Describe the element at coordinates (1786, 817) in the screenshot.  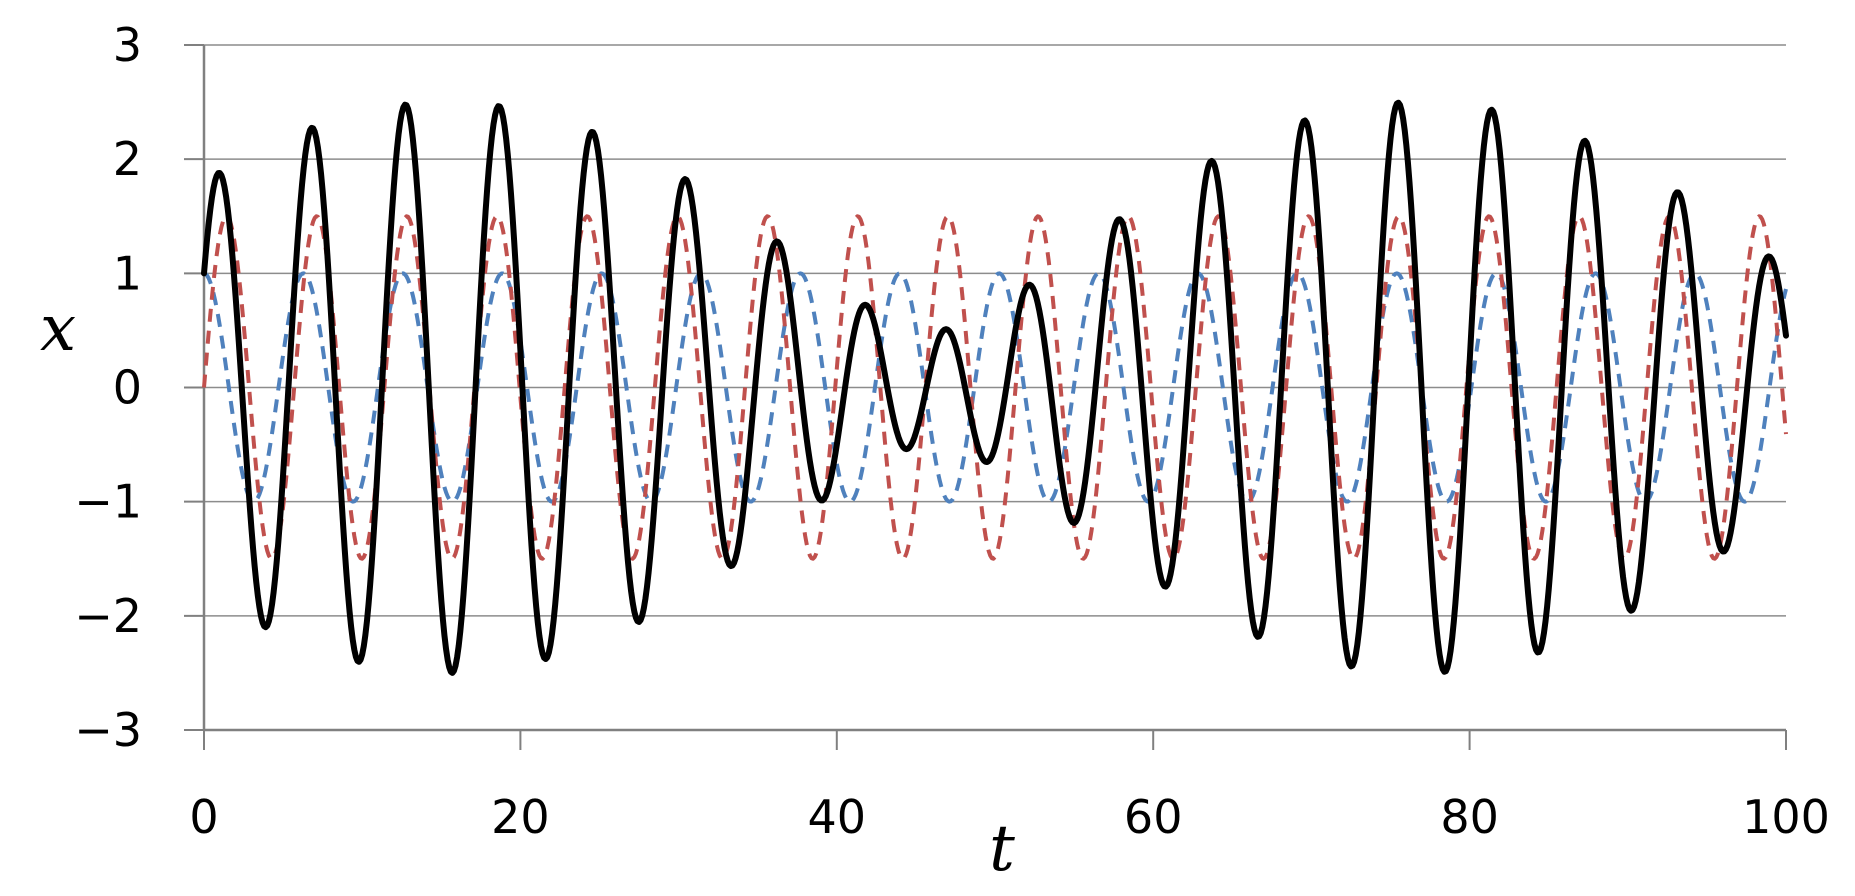
I see `x-tick-label: 100` at that location.